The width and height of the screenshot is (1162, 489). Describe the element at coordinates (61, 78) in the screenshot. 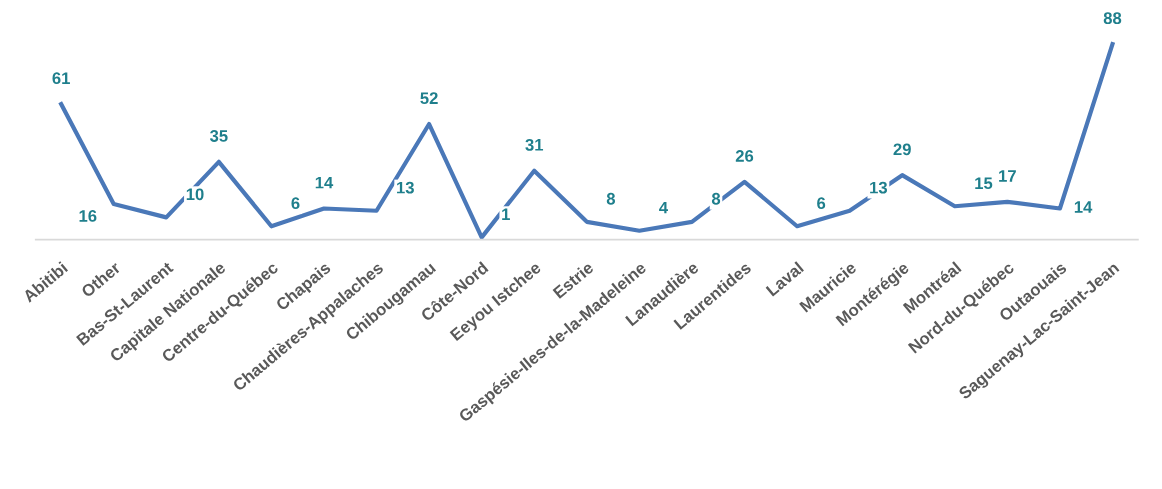

I see `data-label: 61` at that location.